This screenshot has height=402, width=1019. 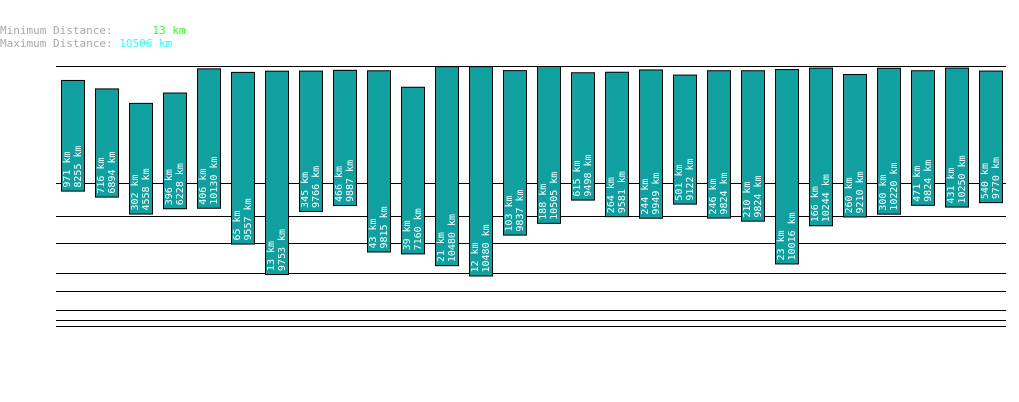 I want to click on bar-label-min: 971 km, so click(x=67, y=169).